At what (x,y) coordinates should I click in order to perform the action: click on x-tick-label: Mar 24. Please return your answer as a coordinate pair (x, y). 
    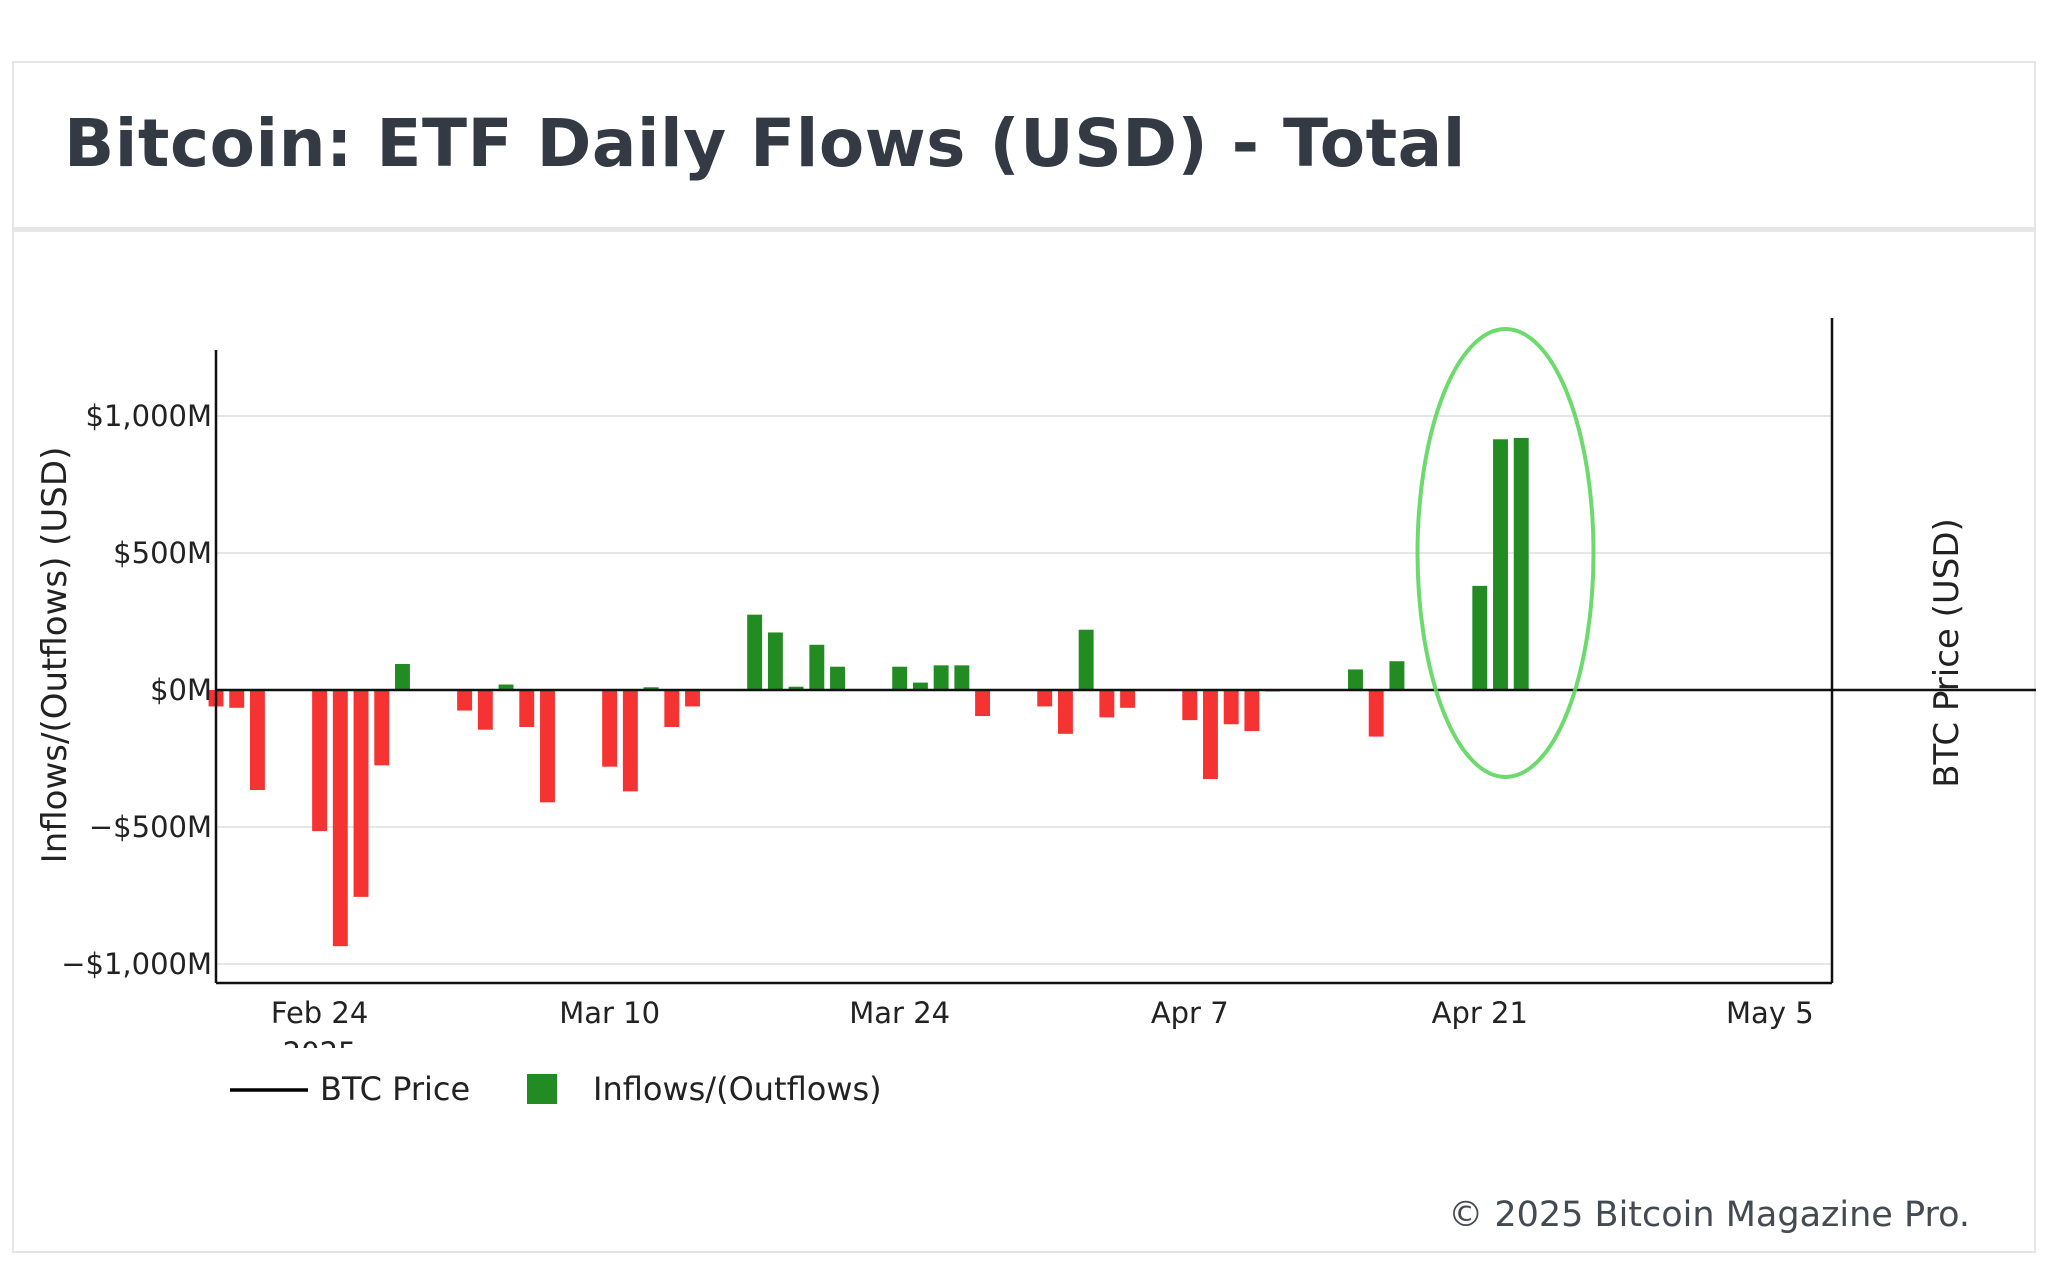
    Looking at the image, I should click on (899, 1013).